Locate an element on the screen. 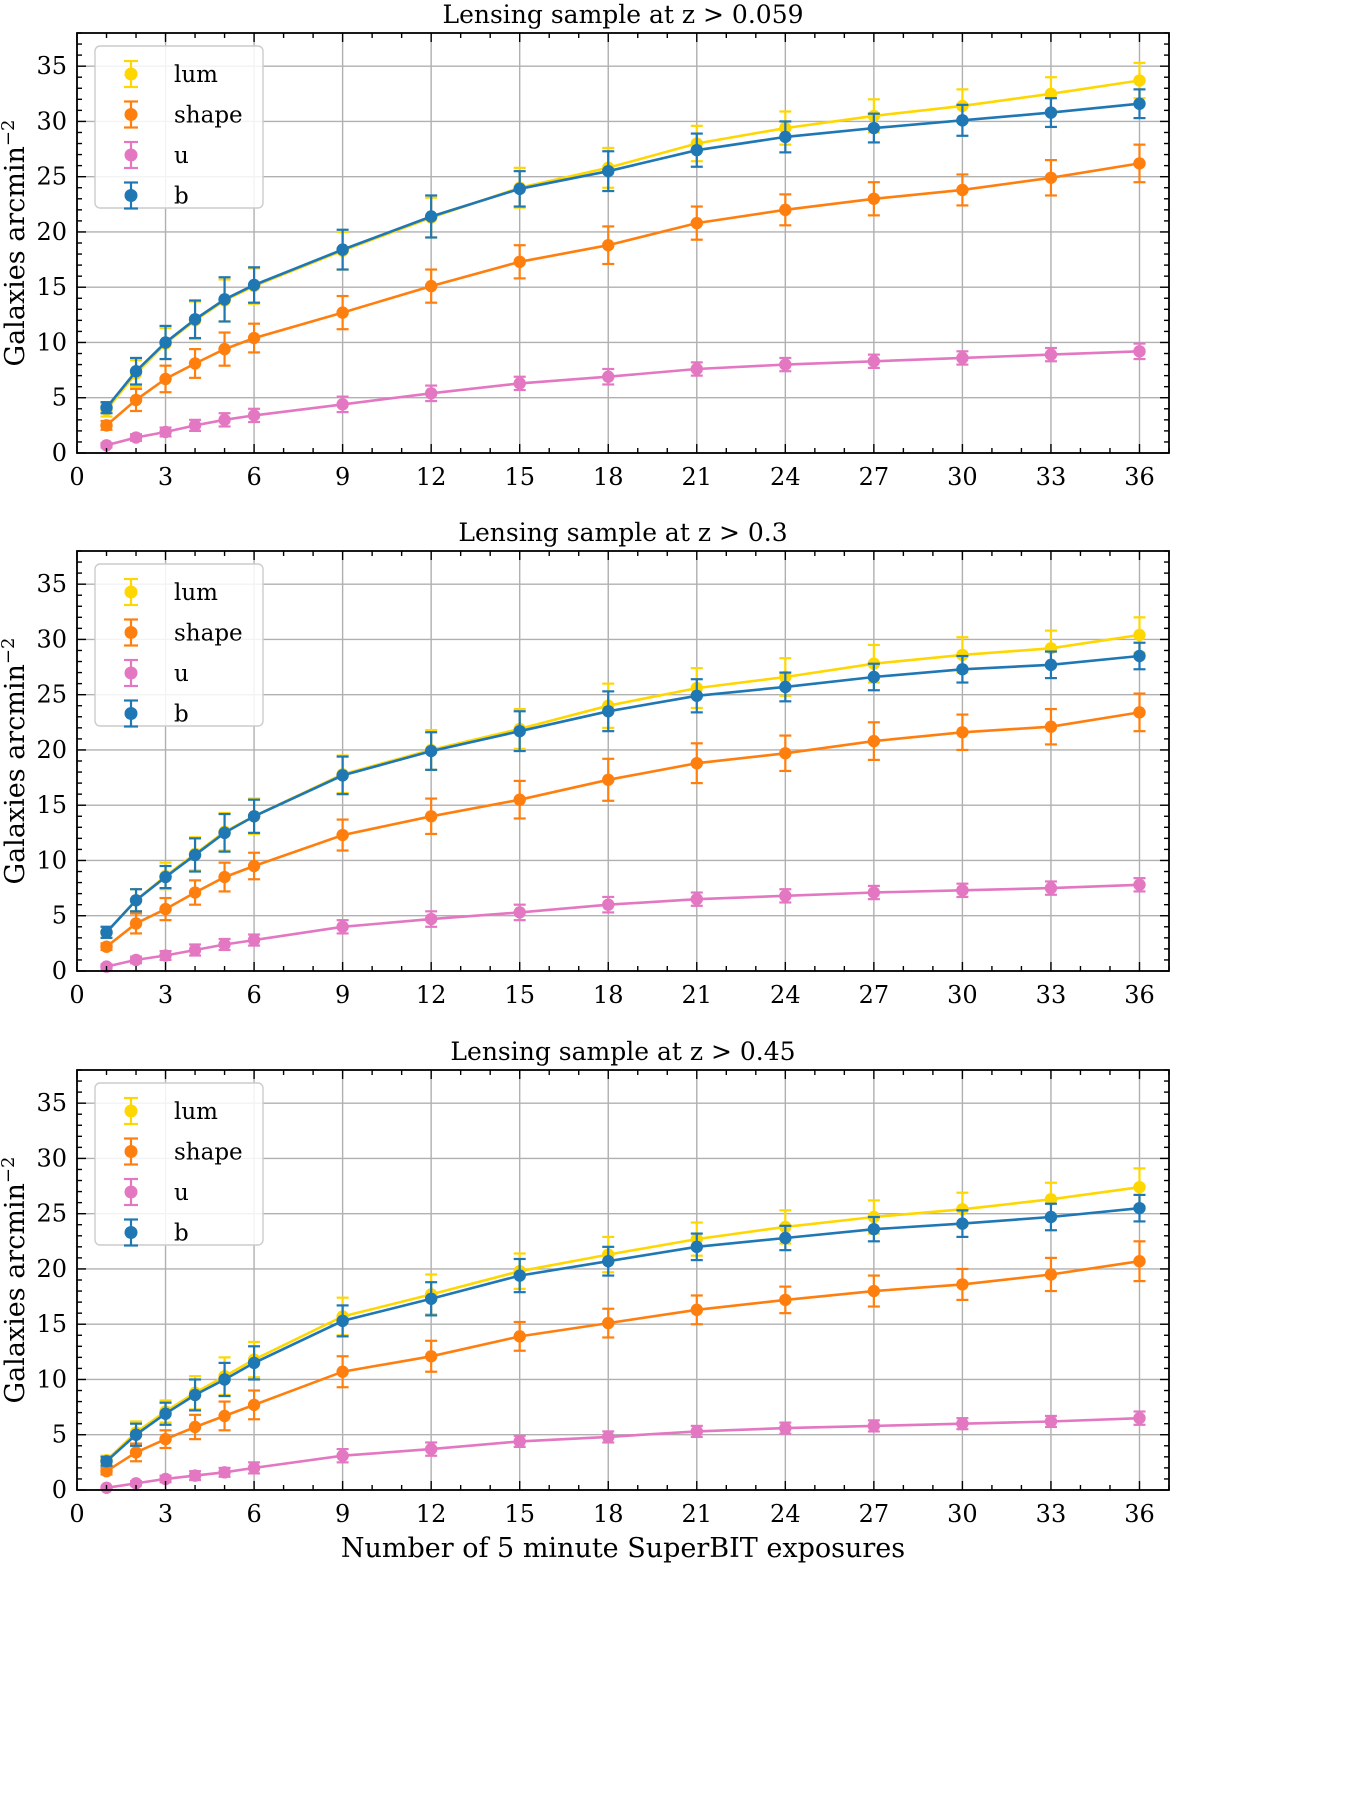 The image size is (1351, 1810). x-tick-label: 21 is located at coordinates (697, 477).